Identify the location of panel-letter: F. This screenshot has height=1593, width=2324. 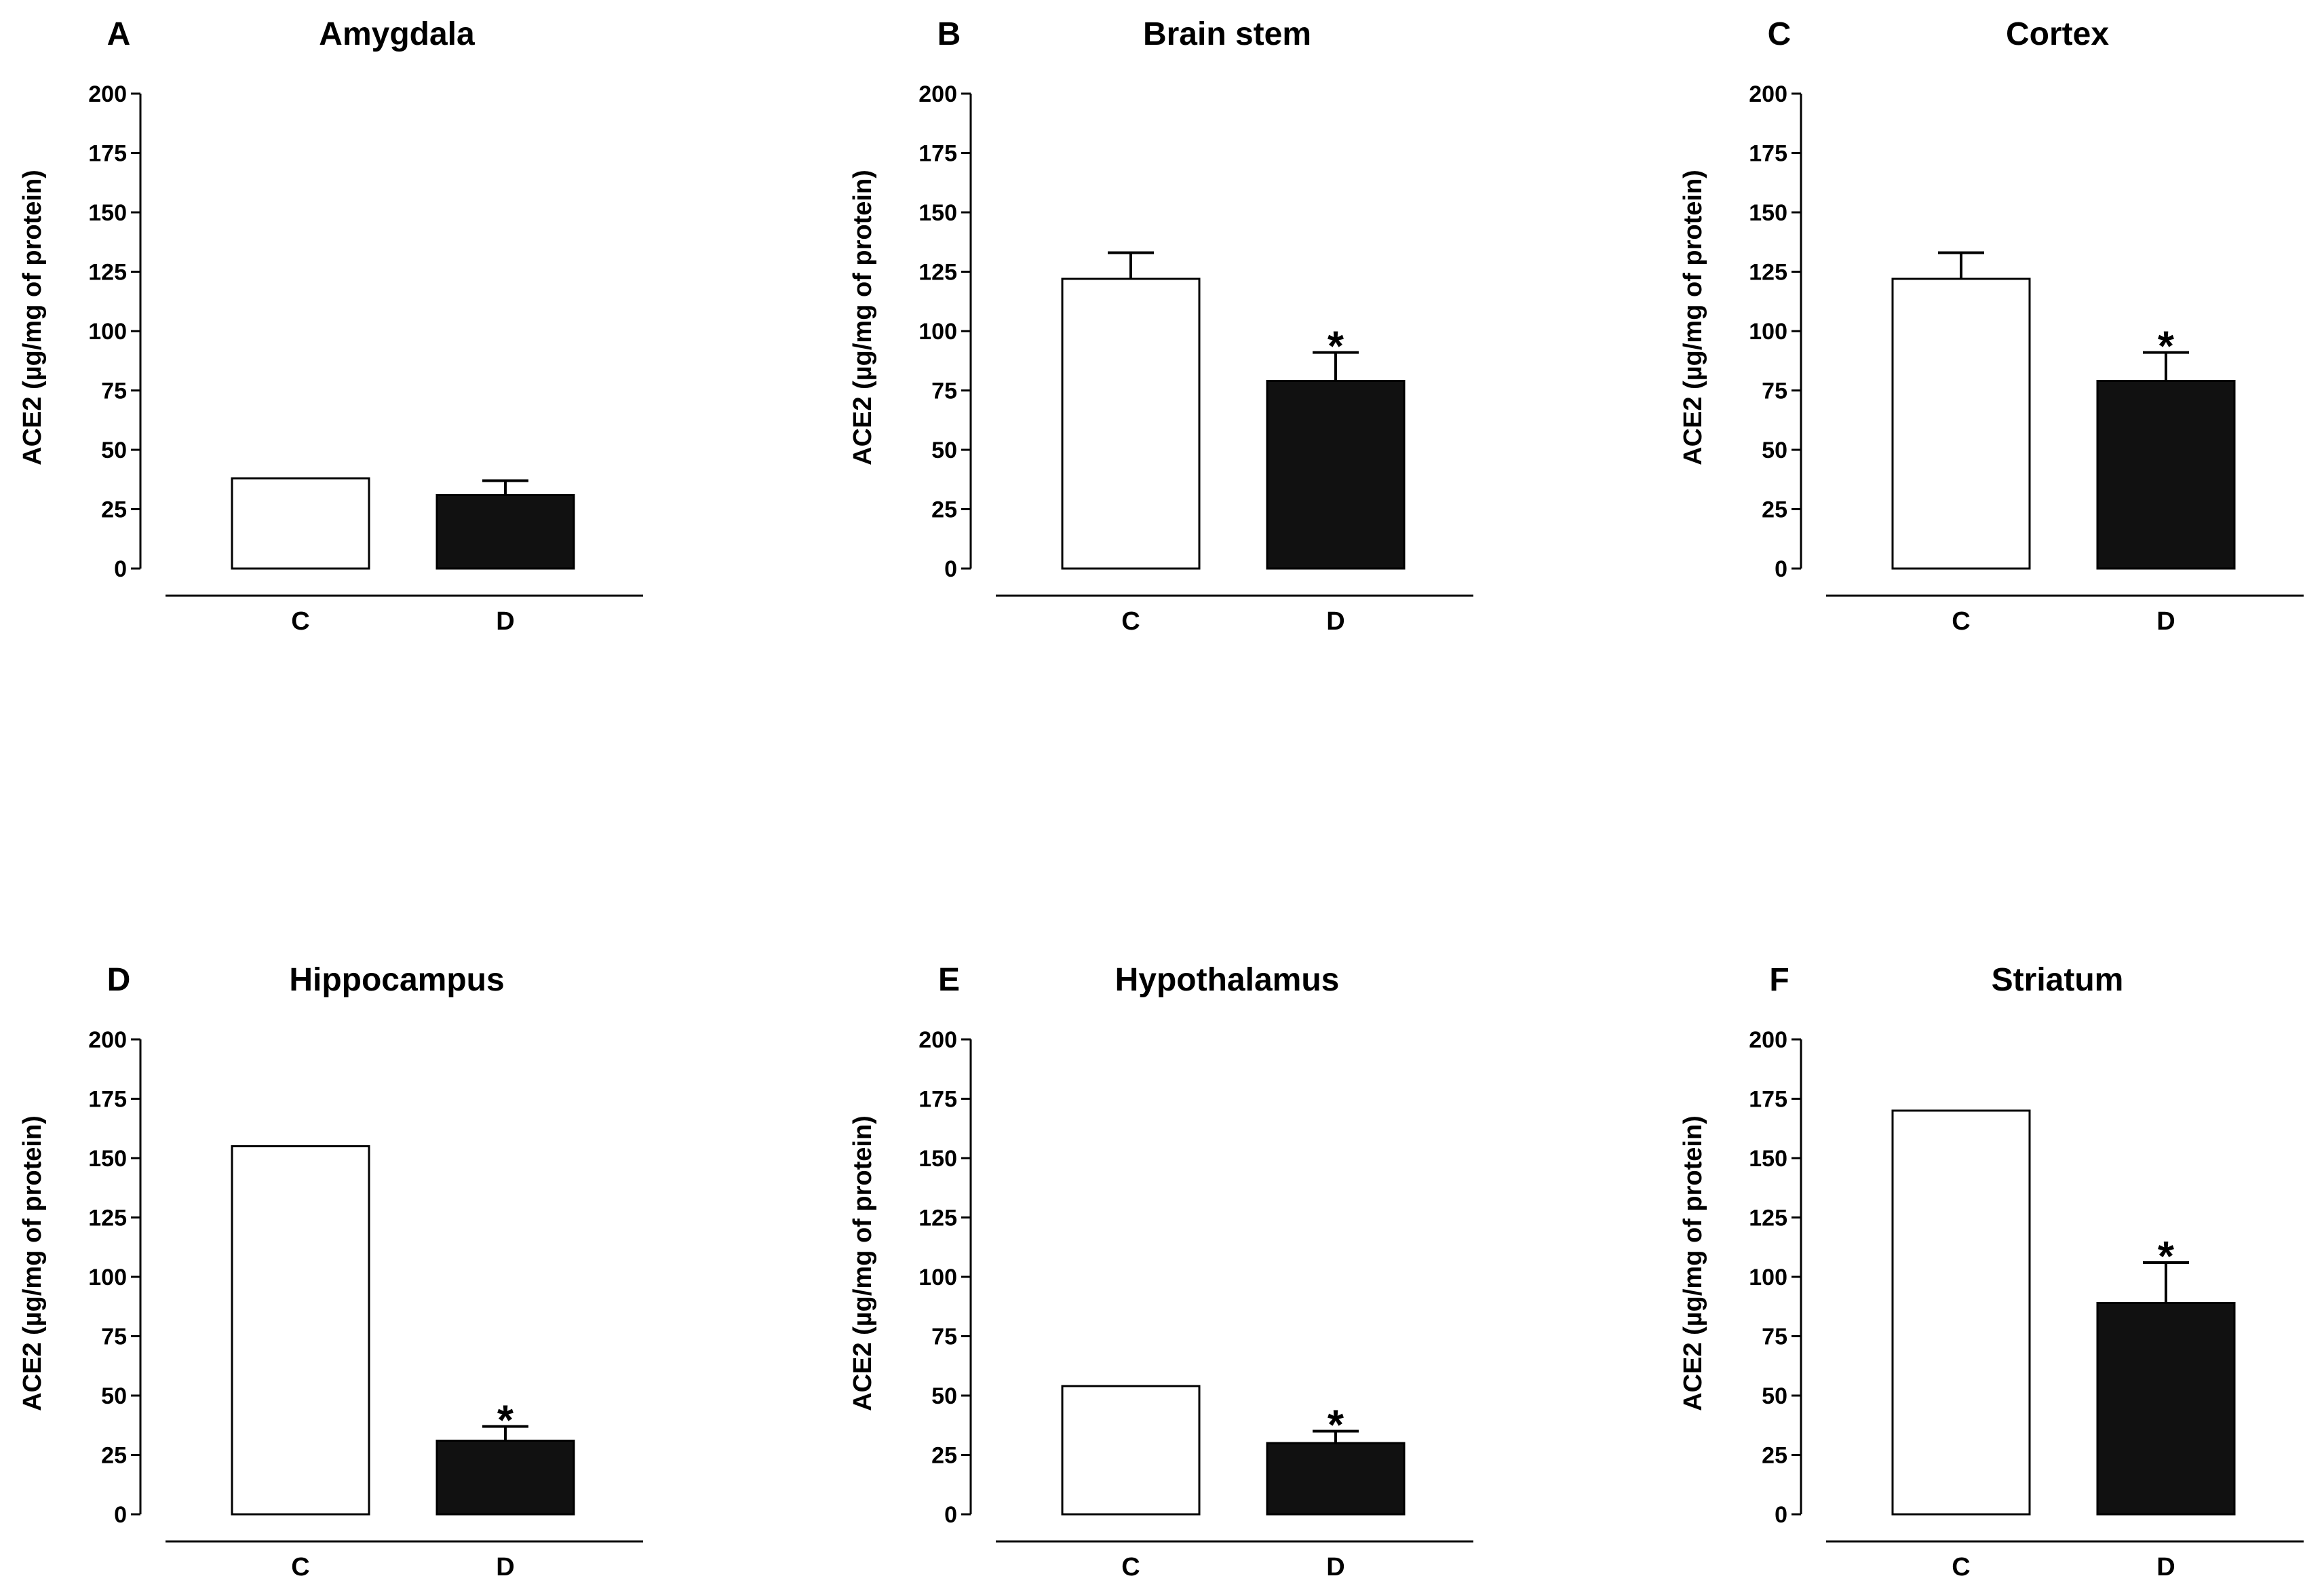
(1779, 980).